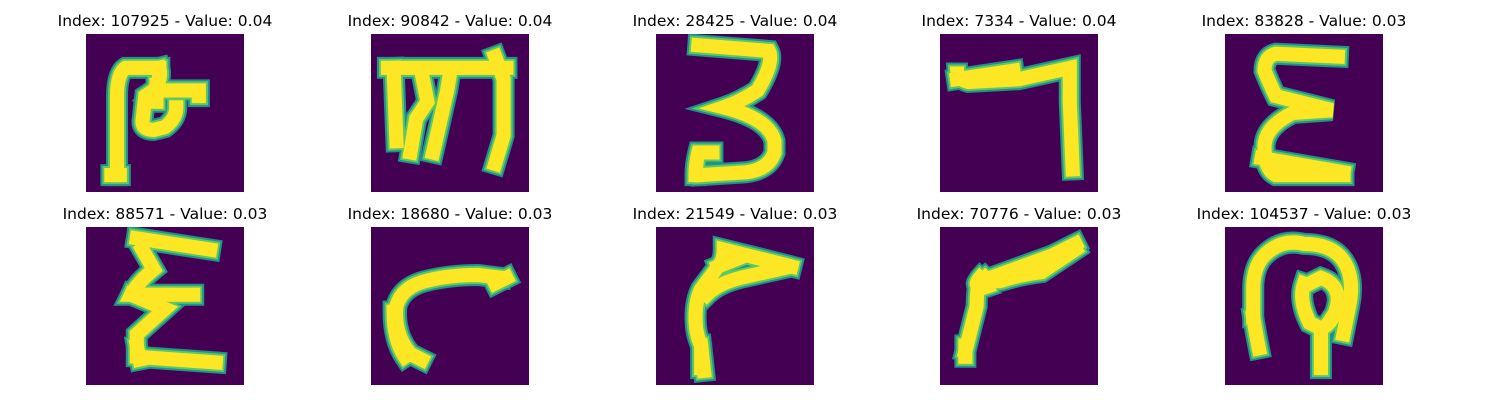 This screenshot has height=400, width=1500. Describe the element at coordinates (1019, 214) in the screenshot. I see `panel-title: Index: 70776 - Value: 0.03` at that location.